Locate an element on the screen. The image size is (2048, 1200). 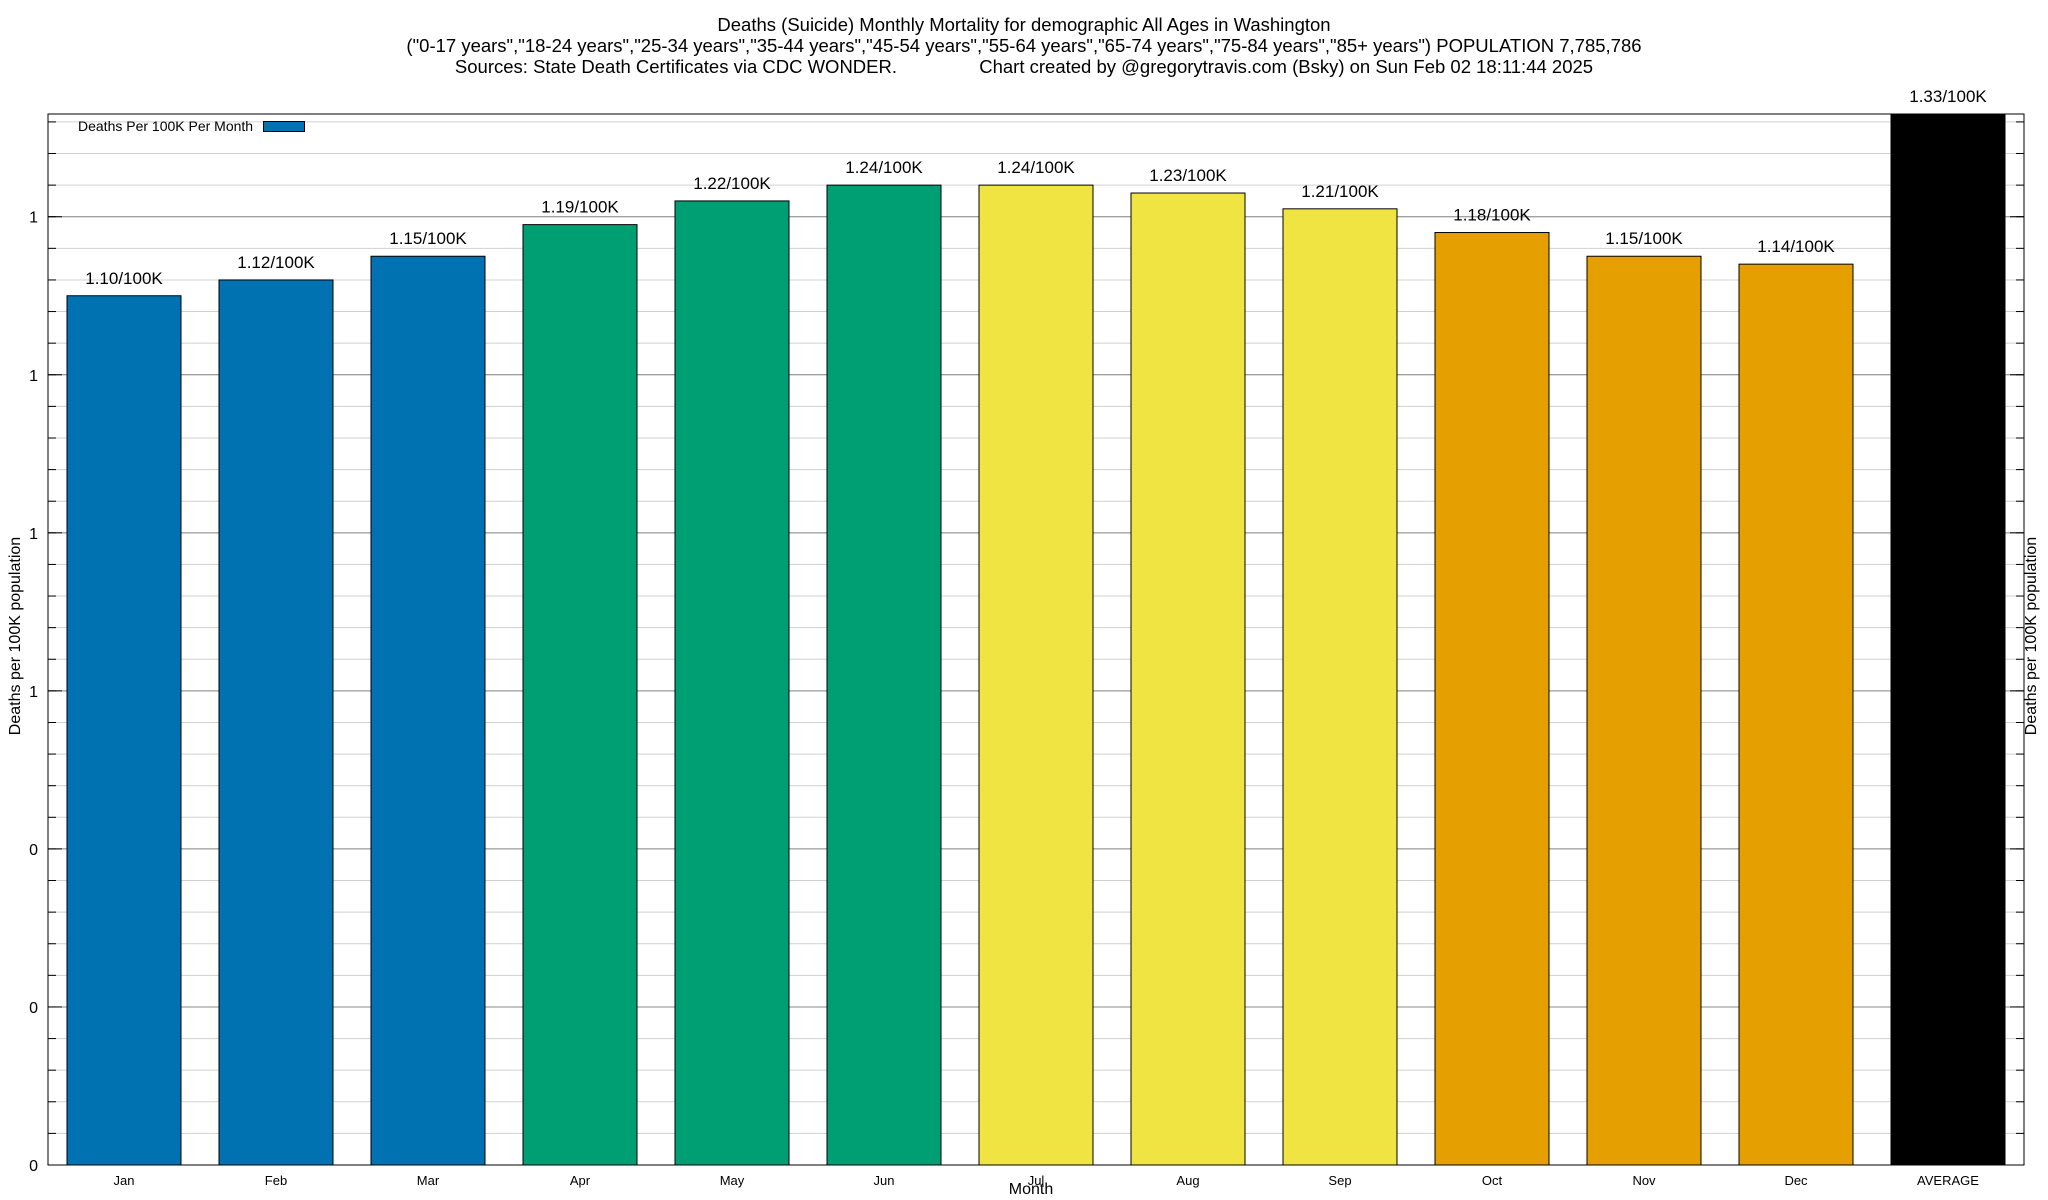
x-tick-label: Jun is located at coordinates (884, 1180).